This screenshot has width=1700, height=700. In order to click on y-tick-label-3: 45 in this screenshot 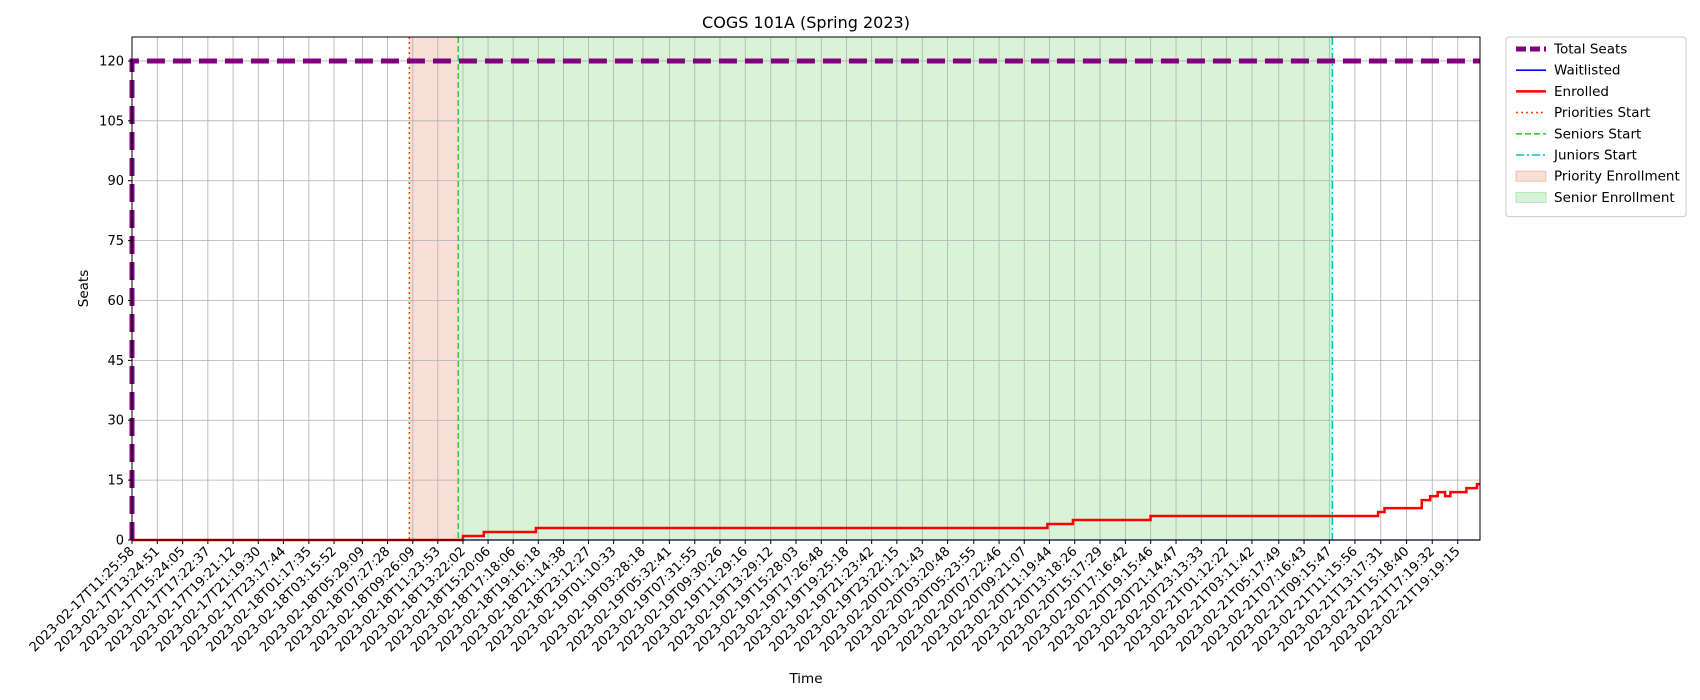, I will do `click(115, 361)`.